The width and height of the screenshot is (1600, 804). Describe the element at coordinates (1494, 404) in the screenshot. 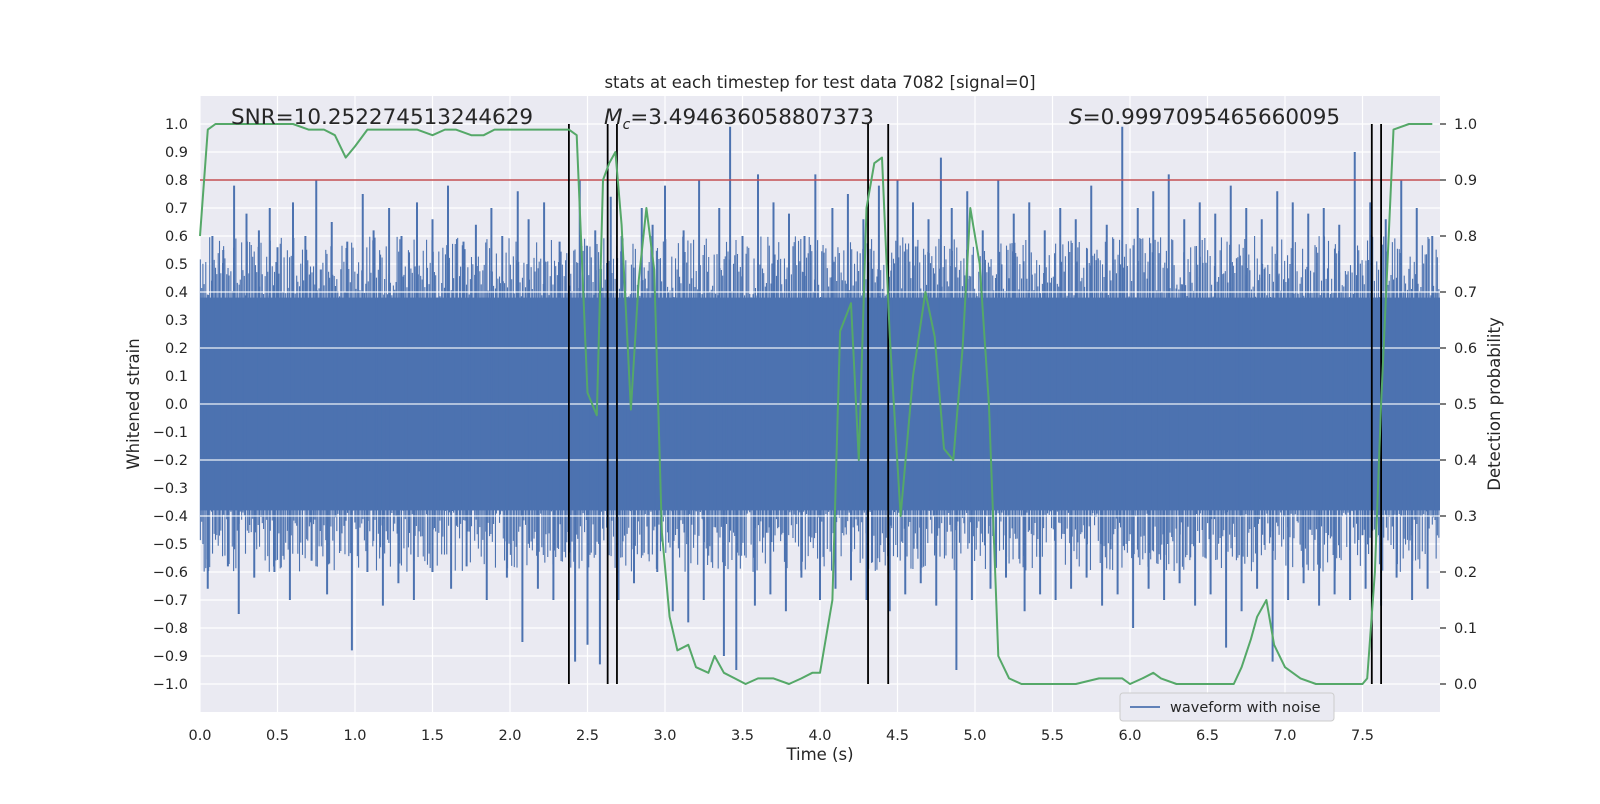

I see `y2-axis-label: Detection probability` at that location.